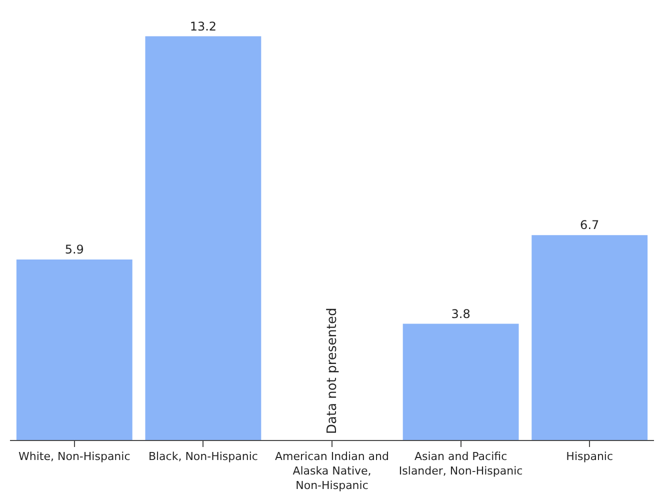 This screenshot has width=659, height=497. What do you see at coordinates (203, 26) in the screenshot?
I see `data-label: 13.2` at bounding box center [203, 26].